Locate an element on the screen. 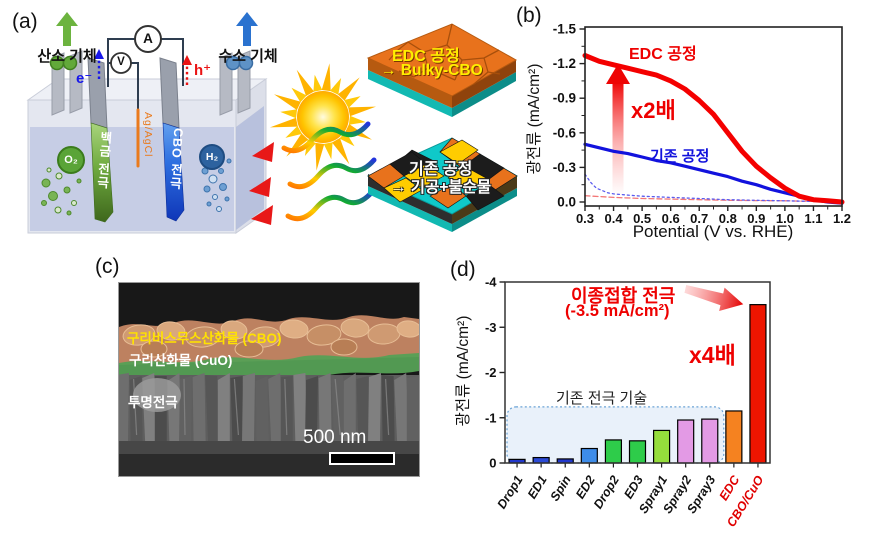 The image size is (880, 533). hole-label: h⁺ is located at coordinates (203, 70).